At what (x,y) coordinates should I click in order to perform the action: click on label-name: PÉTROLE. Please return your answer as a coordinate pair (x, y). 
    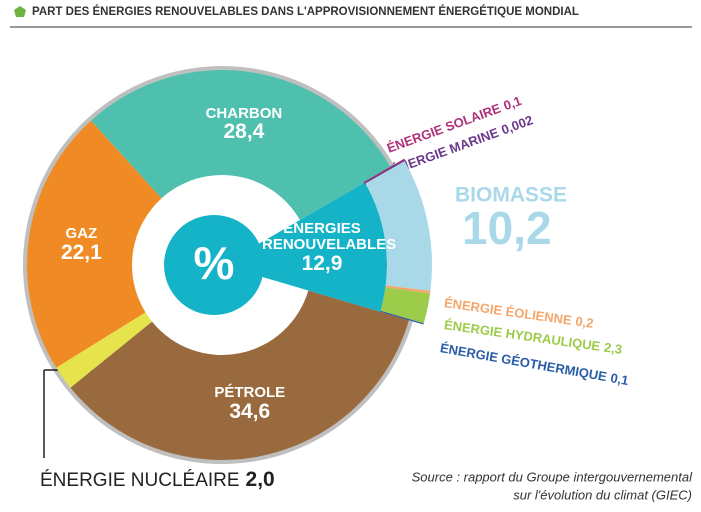
    Looking at the image, I should click on (250, 393).